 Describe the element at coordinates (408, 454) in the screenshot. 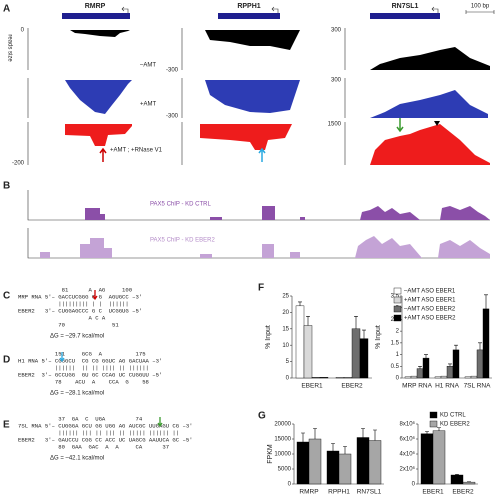

I see `y-tick-label: 4x10⁶` at that location.